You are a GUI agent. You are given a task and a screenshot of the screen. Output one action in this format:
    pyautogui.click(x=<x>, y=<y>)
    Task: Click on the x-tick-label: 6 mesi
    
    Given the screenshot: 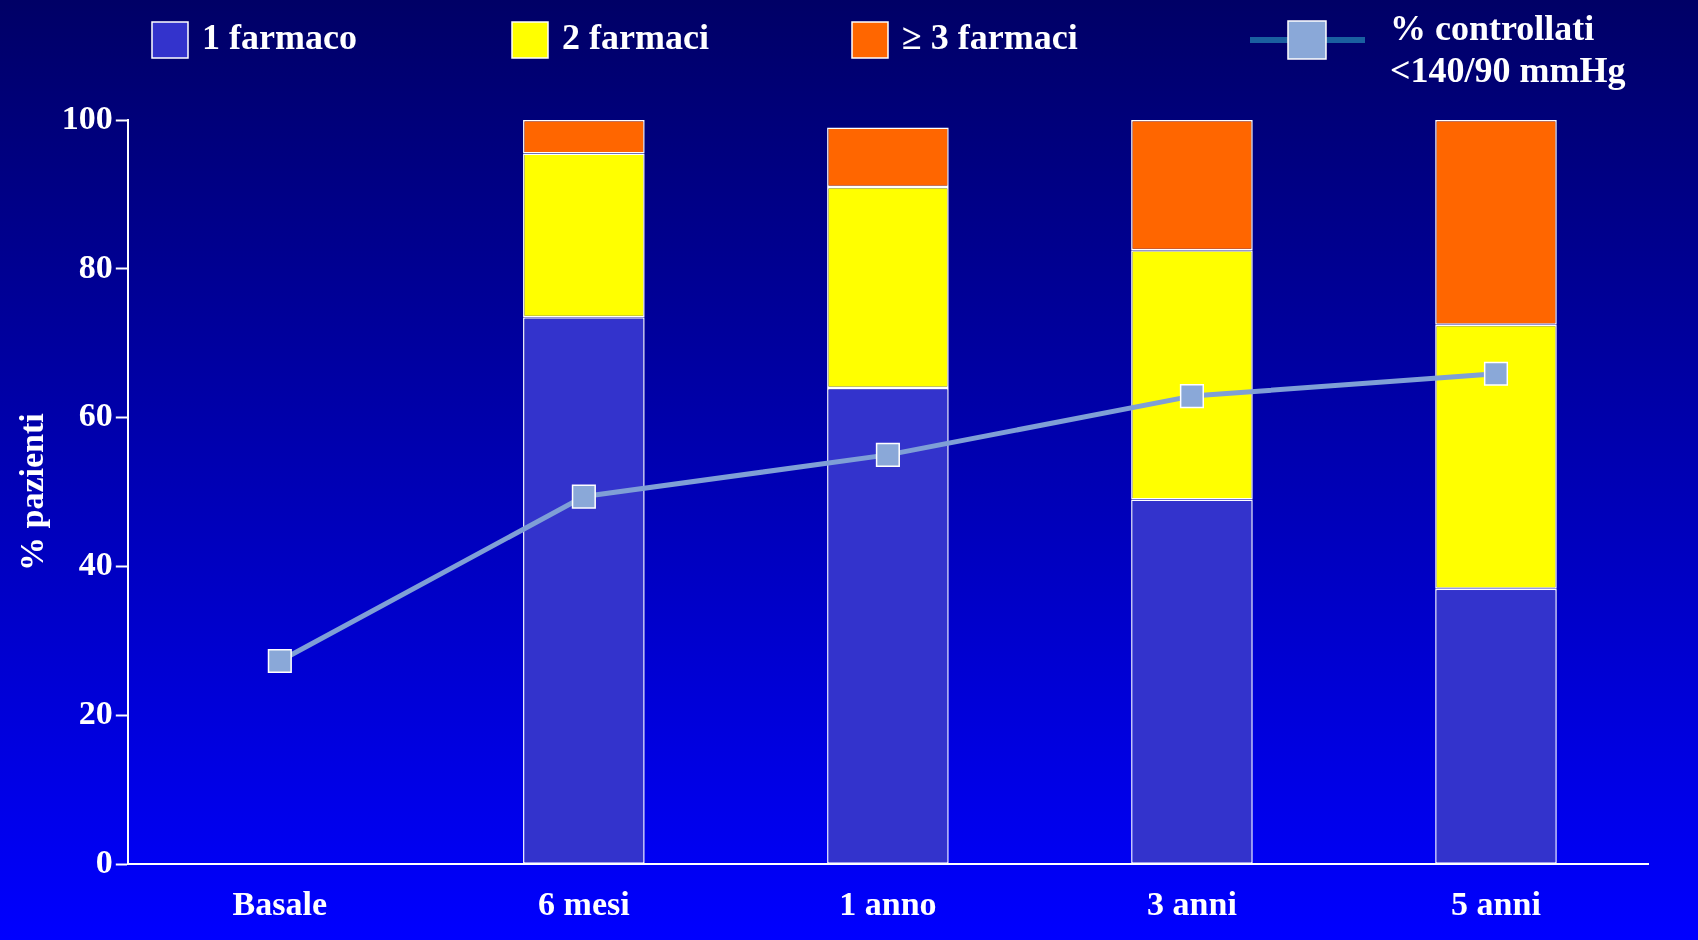 What is the action you would take?
    pyautogui.click(x=584, y=904)
    